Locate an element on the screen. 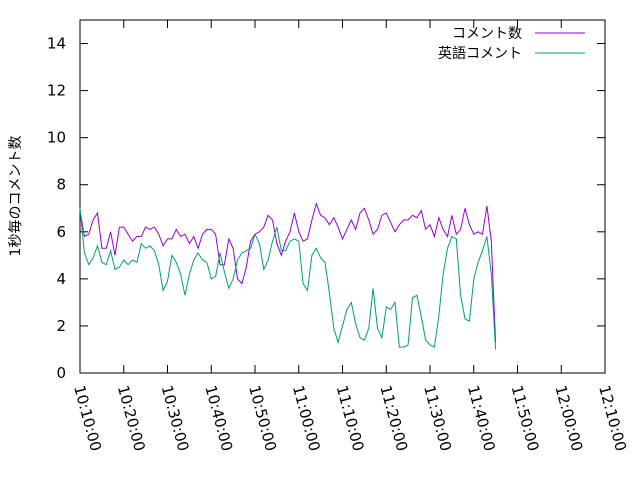 Image resolution: width=640 pixels, height=480 pixels. y-tick-label: 12 is located at coordinates (56, 91).